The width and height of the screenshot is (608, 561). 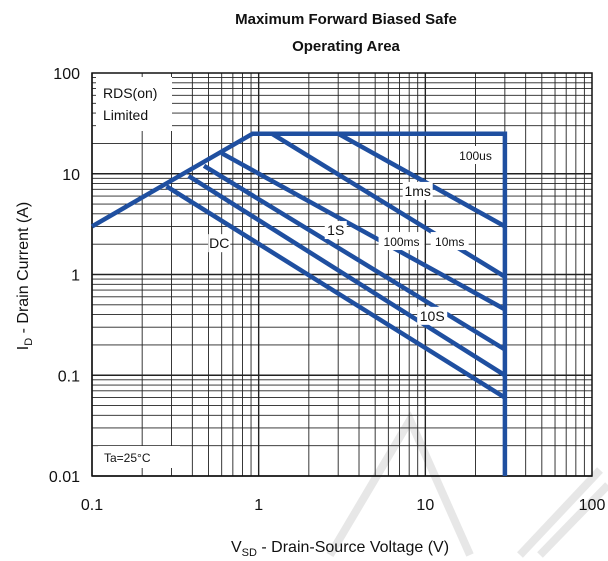 I want to click on x-axis-label-rest: - Drain-Source Voltage (V), so click(x=353, y=547).